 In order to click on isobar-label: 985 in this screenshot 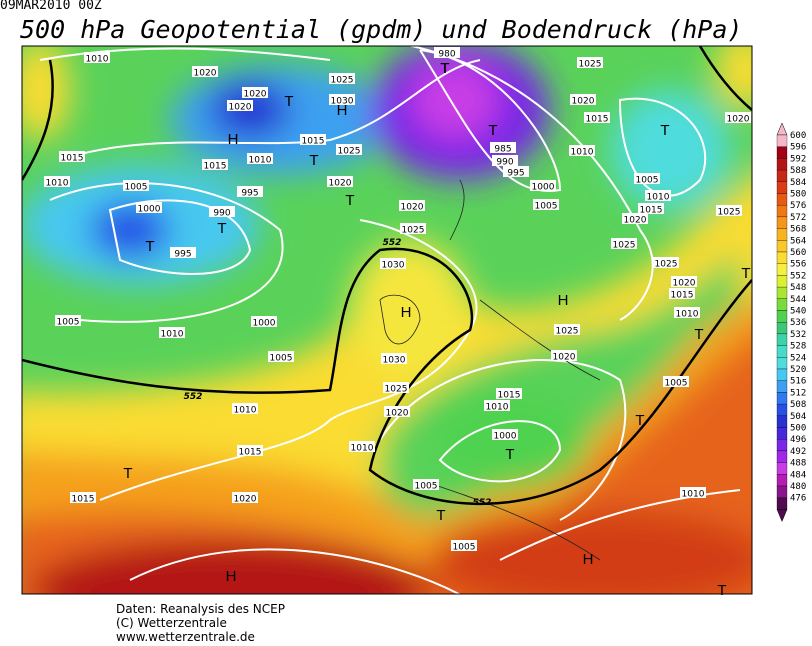, I will do `click(502, 150)`.